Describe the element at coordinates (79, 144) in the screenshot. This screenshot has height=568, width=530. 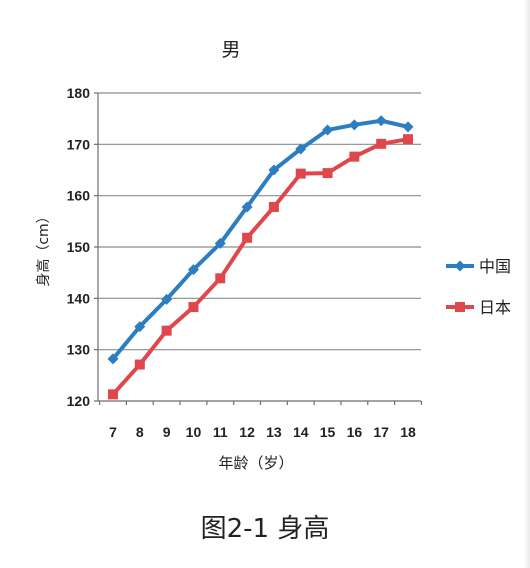
I see `y-tick-label: 170` at that location.